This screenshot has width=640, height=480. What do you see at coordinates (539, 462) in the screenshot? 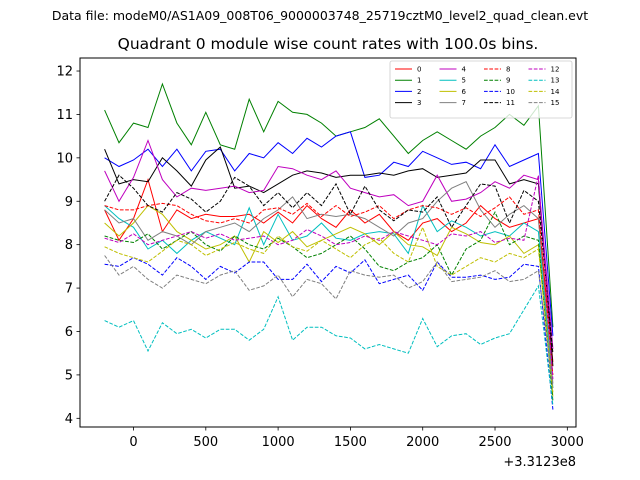
I see `x-offset-label: +3.3123e8` at bounding box center [539, 462].